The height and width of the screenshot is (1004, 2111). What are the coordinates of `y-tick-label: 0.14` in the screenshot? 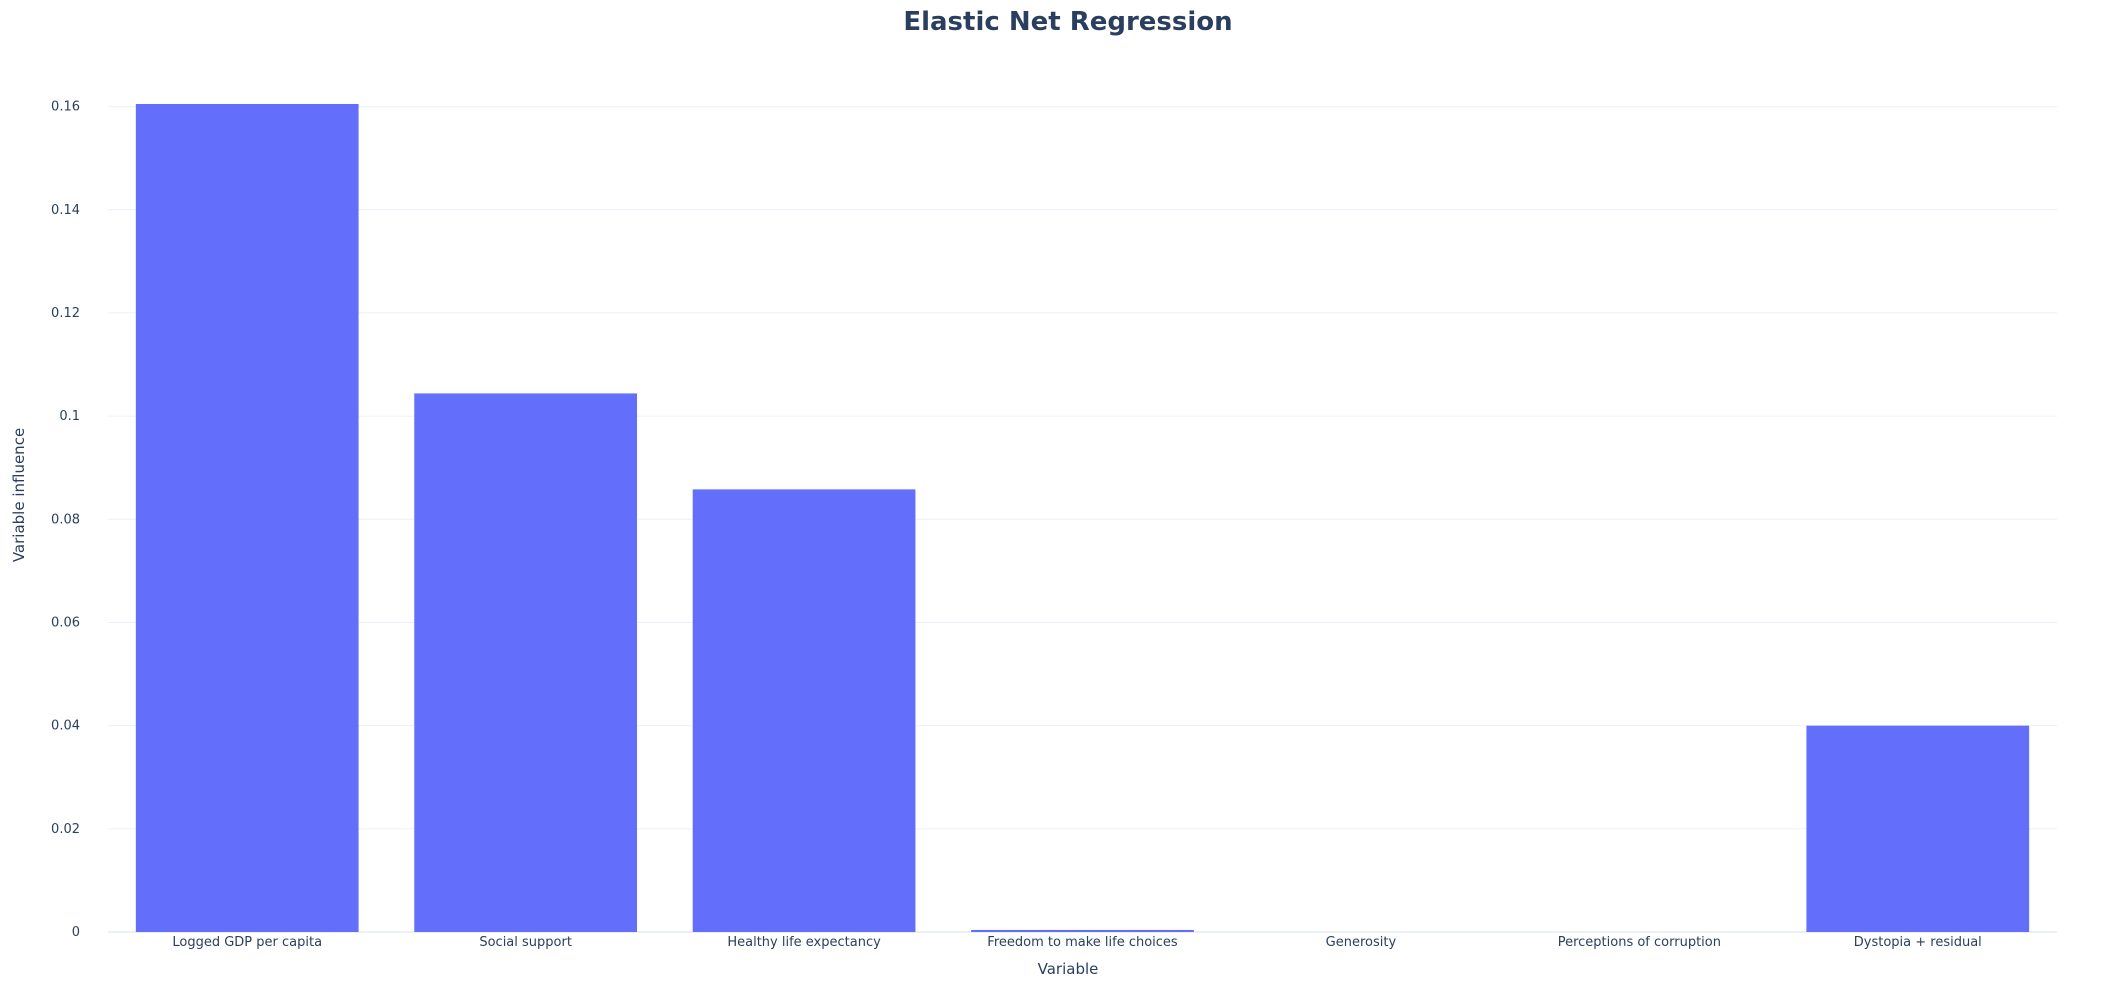 It's located at (65, 210).